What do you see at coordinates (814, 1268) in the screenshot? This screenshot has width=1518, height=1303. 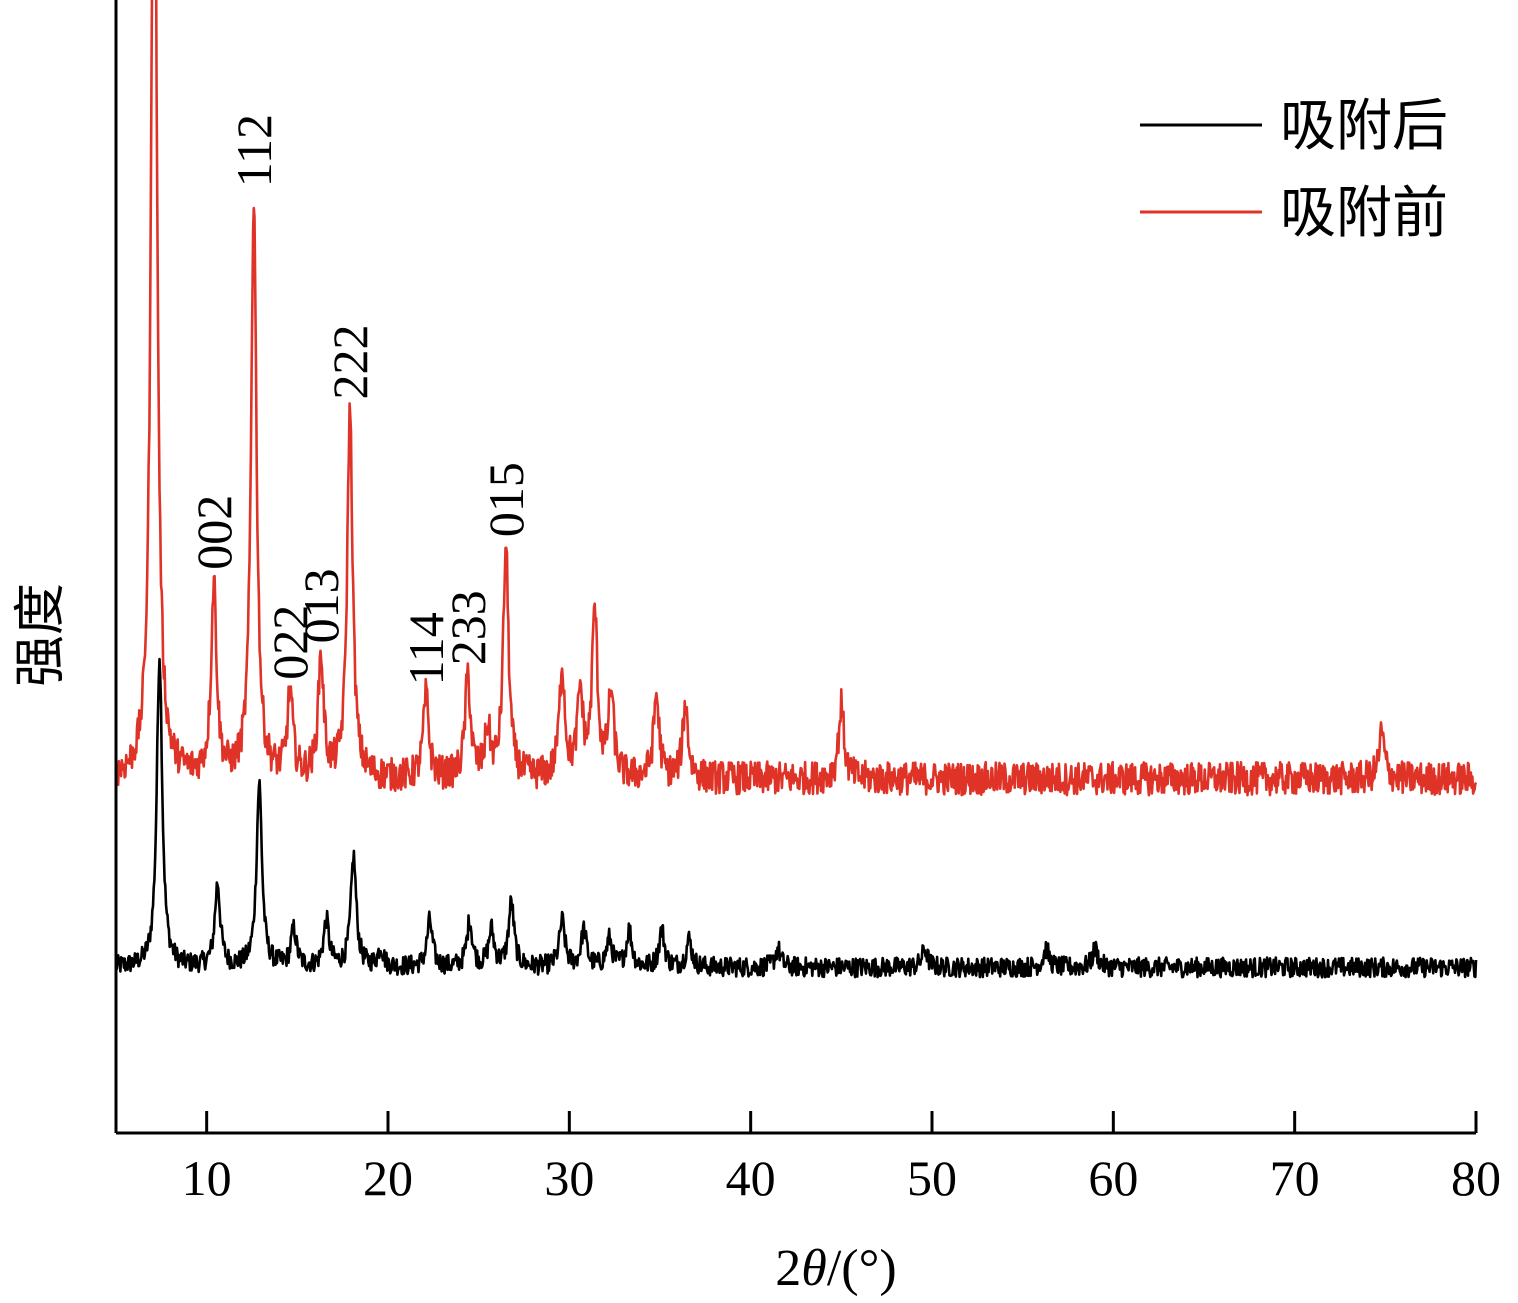 I see `x-axis-title-theta: θ` at bounding box center [814, 1268].